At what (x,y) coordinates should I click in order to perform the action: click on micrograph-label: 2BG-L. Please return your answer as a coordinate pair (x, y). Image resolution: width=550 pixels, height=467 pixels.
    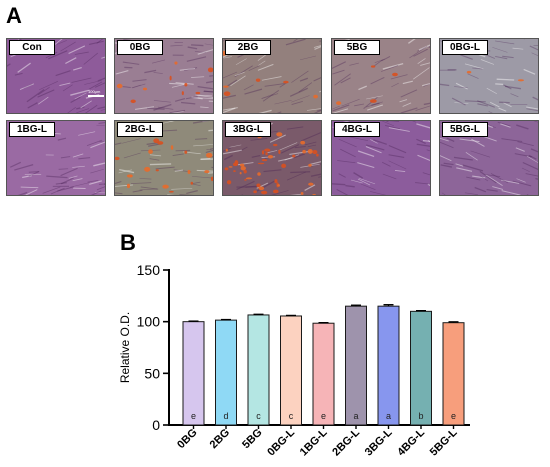
    Looking at the image, I should click on (140, 129).